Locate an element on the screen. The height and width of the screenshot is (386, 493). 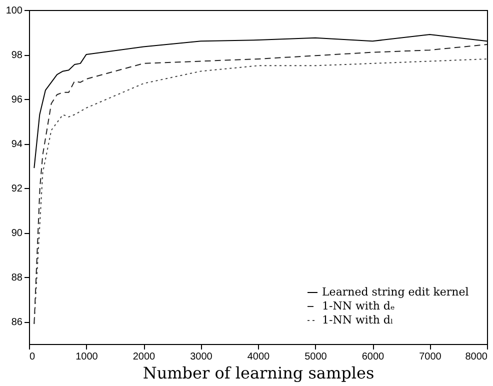
y-tick-label: 98 is located at coordinates (17, 56).